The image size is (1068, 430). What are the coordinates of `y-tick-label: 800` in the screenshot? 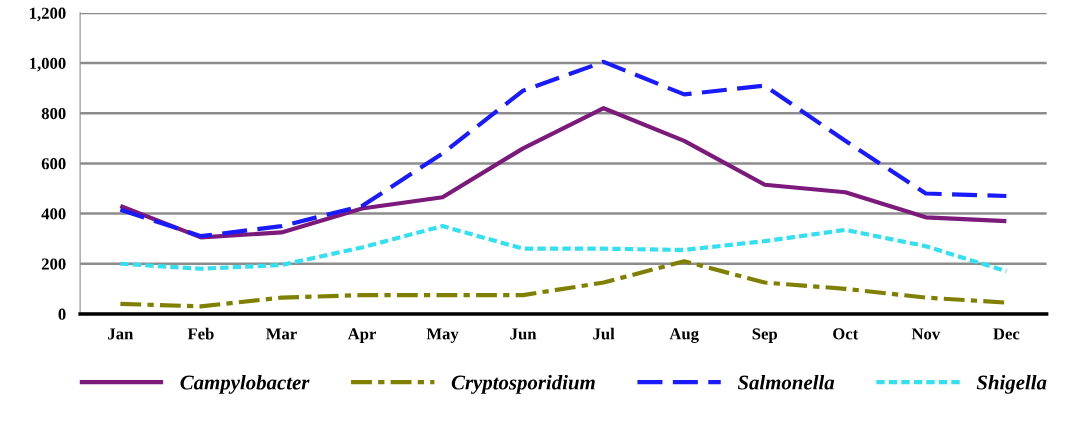 It's located at (53, 113).